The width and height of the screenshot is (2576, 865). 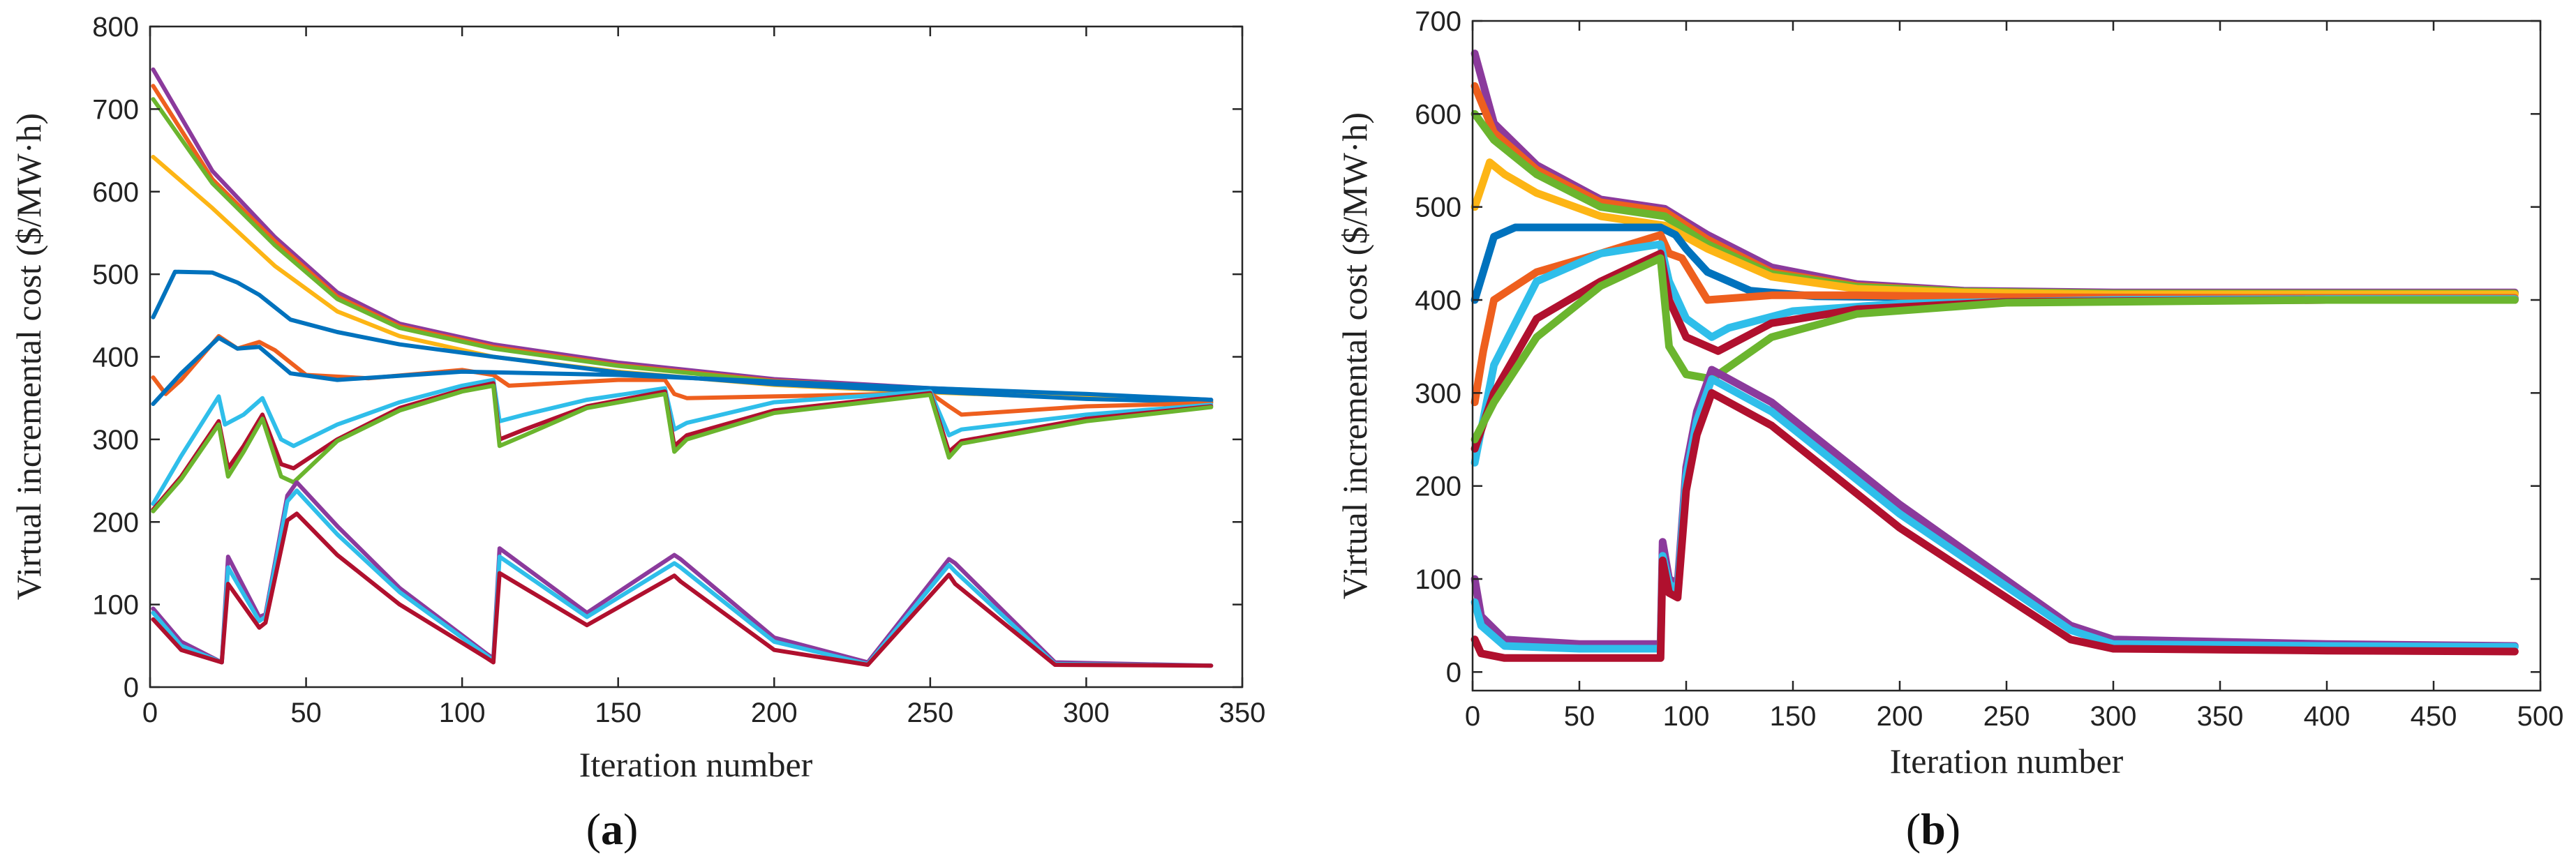 I want to click on y-tick-label-b: 700, so click(x=1438, y=21).